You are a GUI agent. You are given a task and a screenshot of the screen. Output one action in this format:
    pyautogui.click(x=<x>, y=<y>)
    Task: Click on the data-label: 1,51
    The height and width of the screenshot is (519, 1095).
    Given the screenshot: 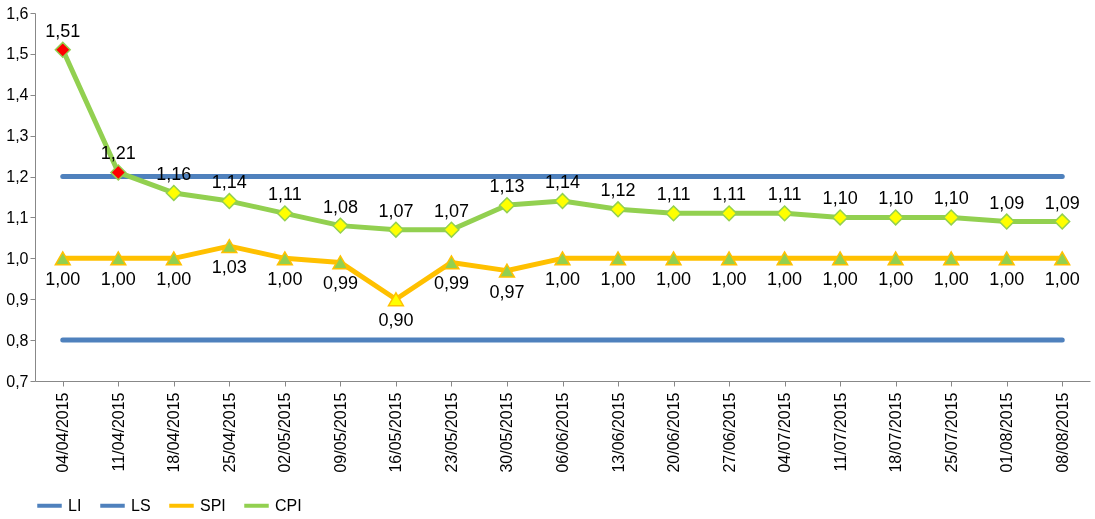 What is the action you would take?
    pyautogui.click(x=63, y=30)
    